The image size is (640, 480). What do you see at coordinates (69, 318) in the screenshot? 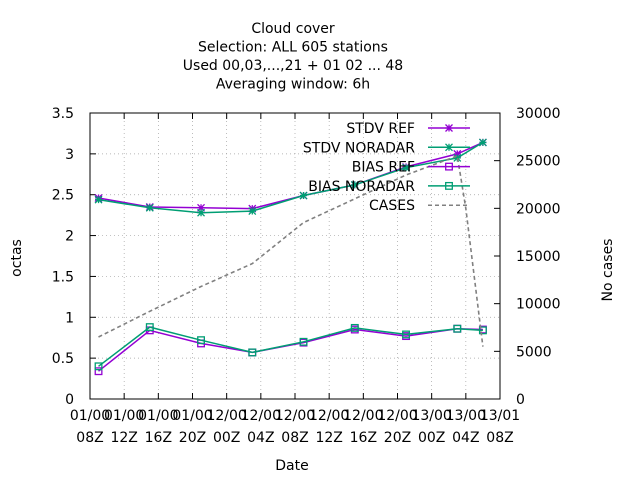
I see `y-tick-label: 1` at bounding box center [69, 318].